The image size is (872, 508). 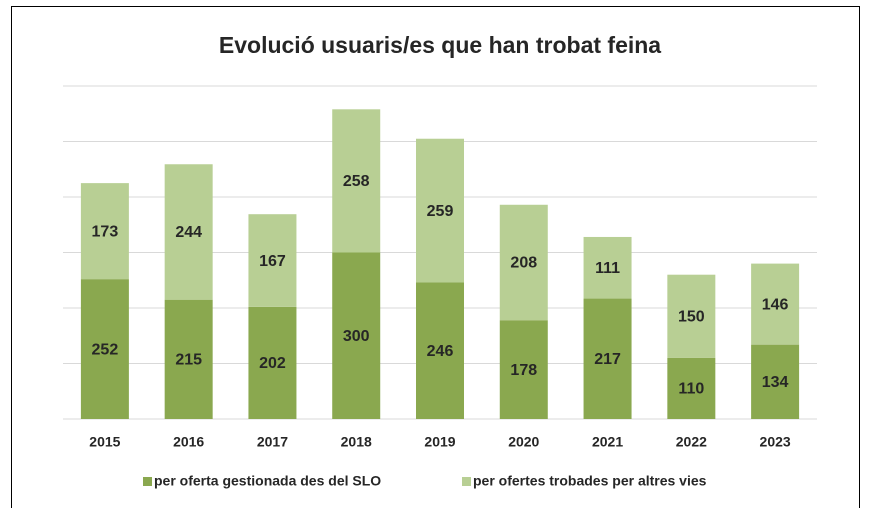 I want to click on data-label: 202, so click(x=272, y=363).